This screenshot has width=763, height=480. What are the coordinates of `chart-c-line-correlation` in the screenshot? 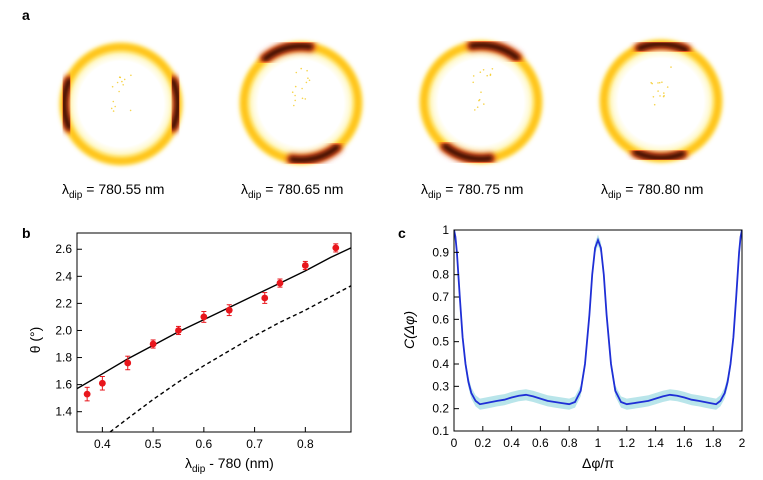 It's located at (598, 318).